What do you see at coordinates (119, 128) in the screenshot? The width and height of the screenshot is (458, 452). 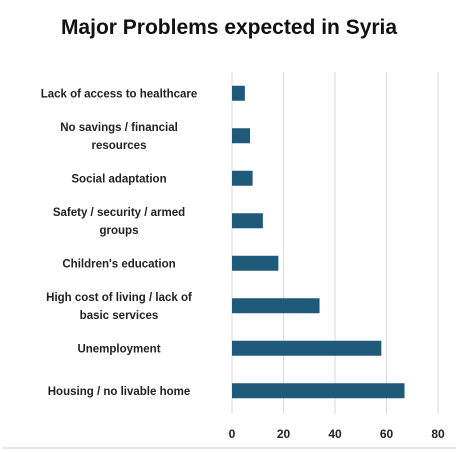 I see `category-label-line: No savings / financial` at bounding box center [119, 128].